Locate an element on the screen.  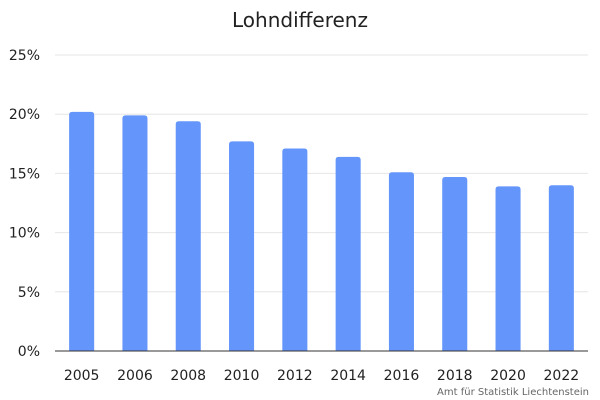
x-tick-label: 2022 is located at coordinates (562, 376).